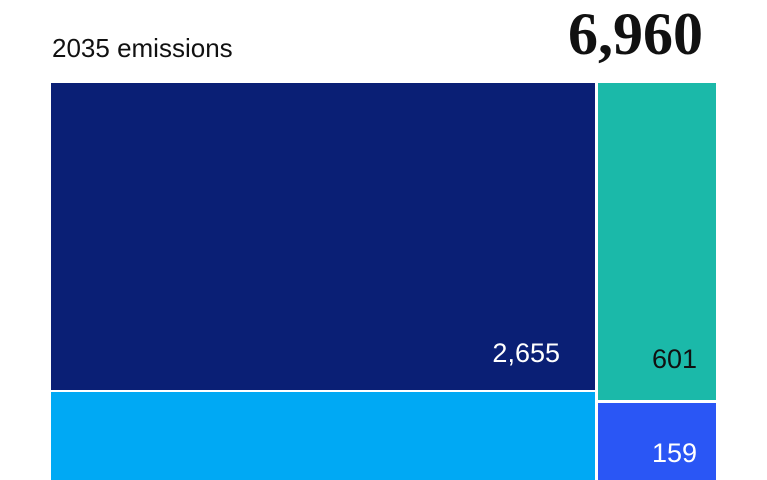 This screenshot has width=767, height=480. Describe the element at coordinates (635, 34) in the screenshot. I see `total: 6,960` at that location.